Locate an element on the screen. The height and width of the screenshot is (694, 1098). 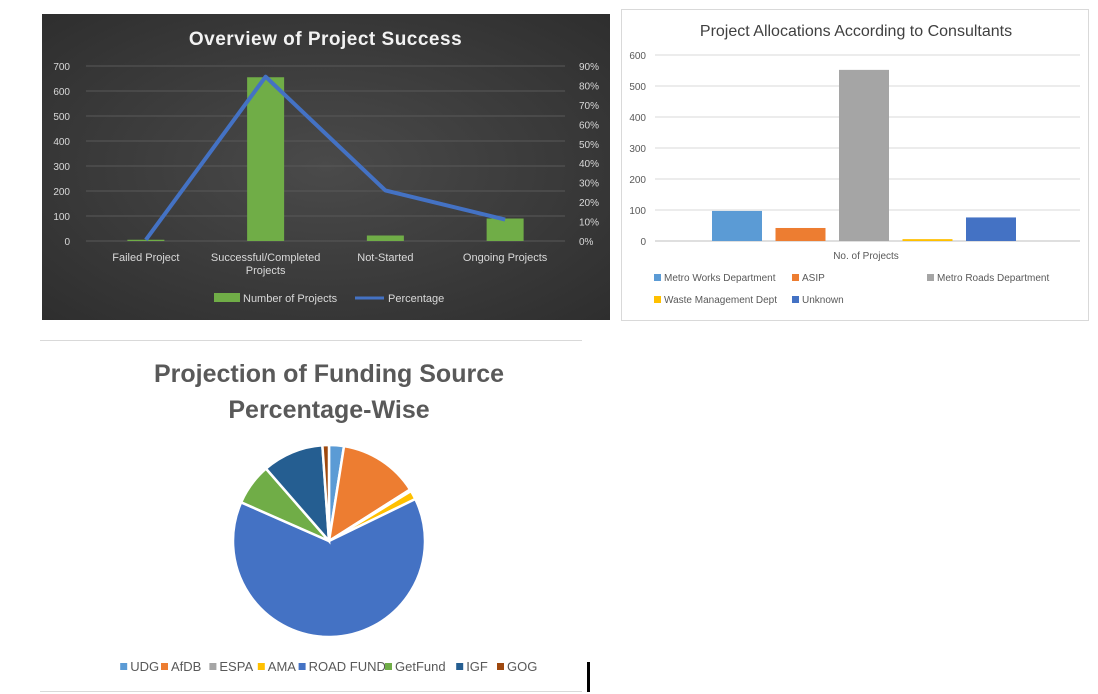
x-tick-label: Not-Started is located at coordinates (385, 258).